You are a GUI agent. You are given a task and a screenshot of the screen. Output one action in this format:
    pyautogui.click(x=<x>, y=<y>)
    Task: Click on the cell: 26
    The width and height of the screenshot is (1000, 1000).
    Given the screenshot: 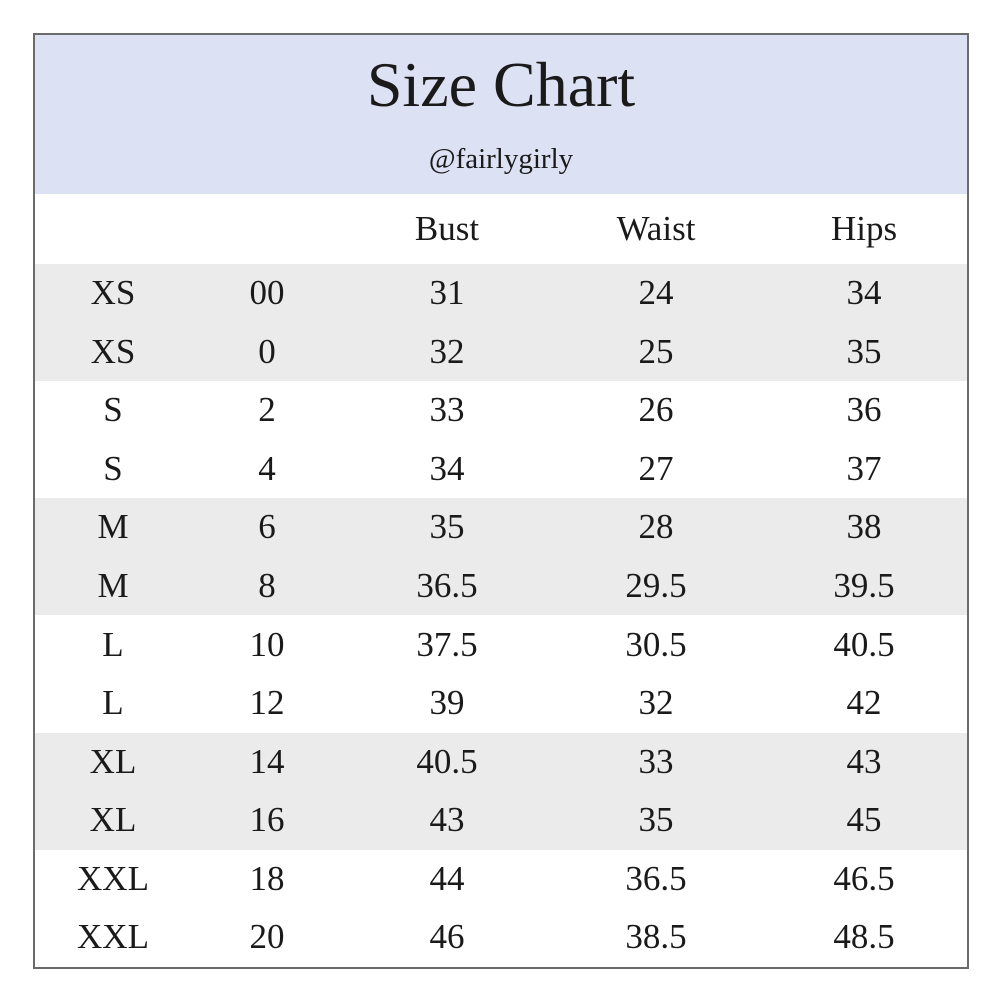 What is the action you would take?
    pyautogui.click(x=656, y=410)
    